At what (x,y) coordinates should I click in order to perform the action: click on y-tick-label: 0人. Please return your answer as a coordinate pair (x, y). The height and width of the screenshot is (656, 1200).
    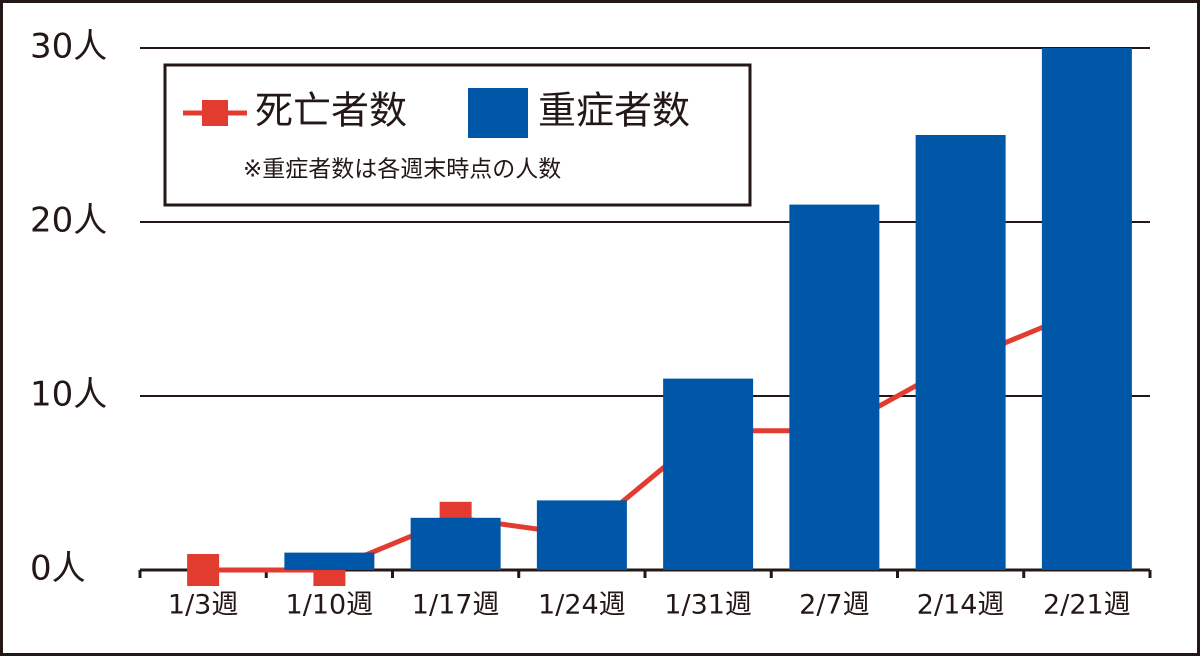
    Looking at the image, I should click on (58, 569).